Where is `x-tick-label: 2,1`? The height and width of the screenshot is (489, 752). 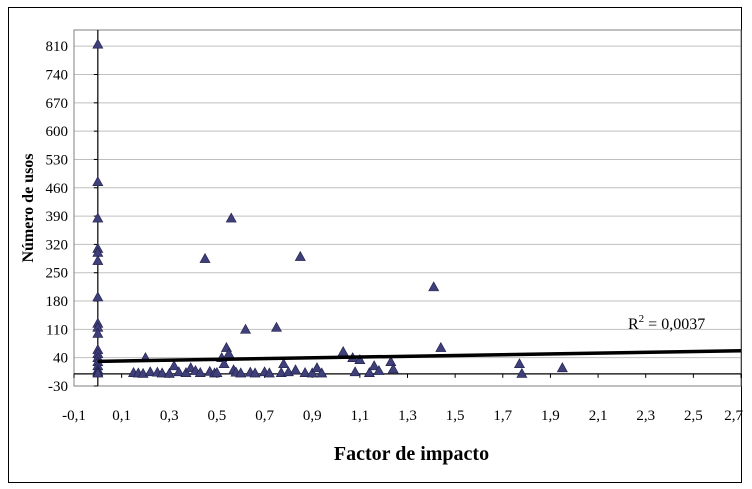
x-tick-label: 2,1 is located at coordinates (598, 416).